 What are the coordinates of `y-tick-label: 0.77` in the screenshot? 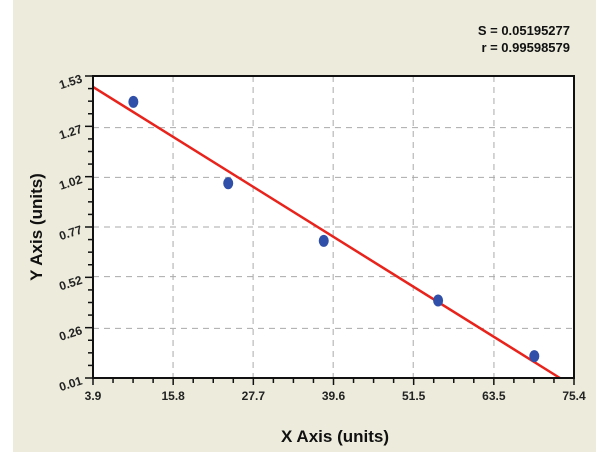 It's located at (70, 232).